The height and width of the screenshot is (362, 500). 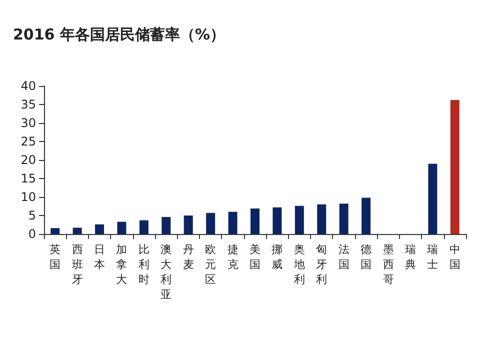 I want to click on x-tick-label: 瑞士, so click(x=432, y=257).